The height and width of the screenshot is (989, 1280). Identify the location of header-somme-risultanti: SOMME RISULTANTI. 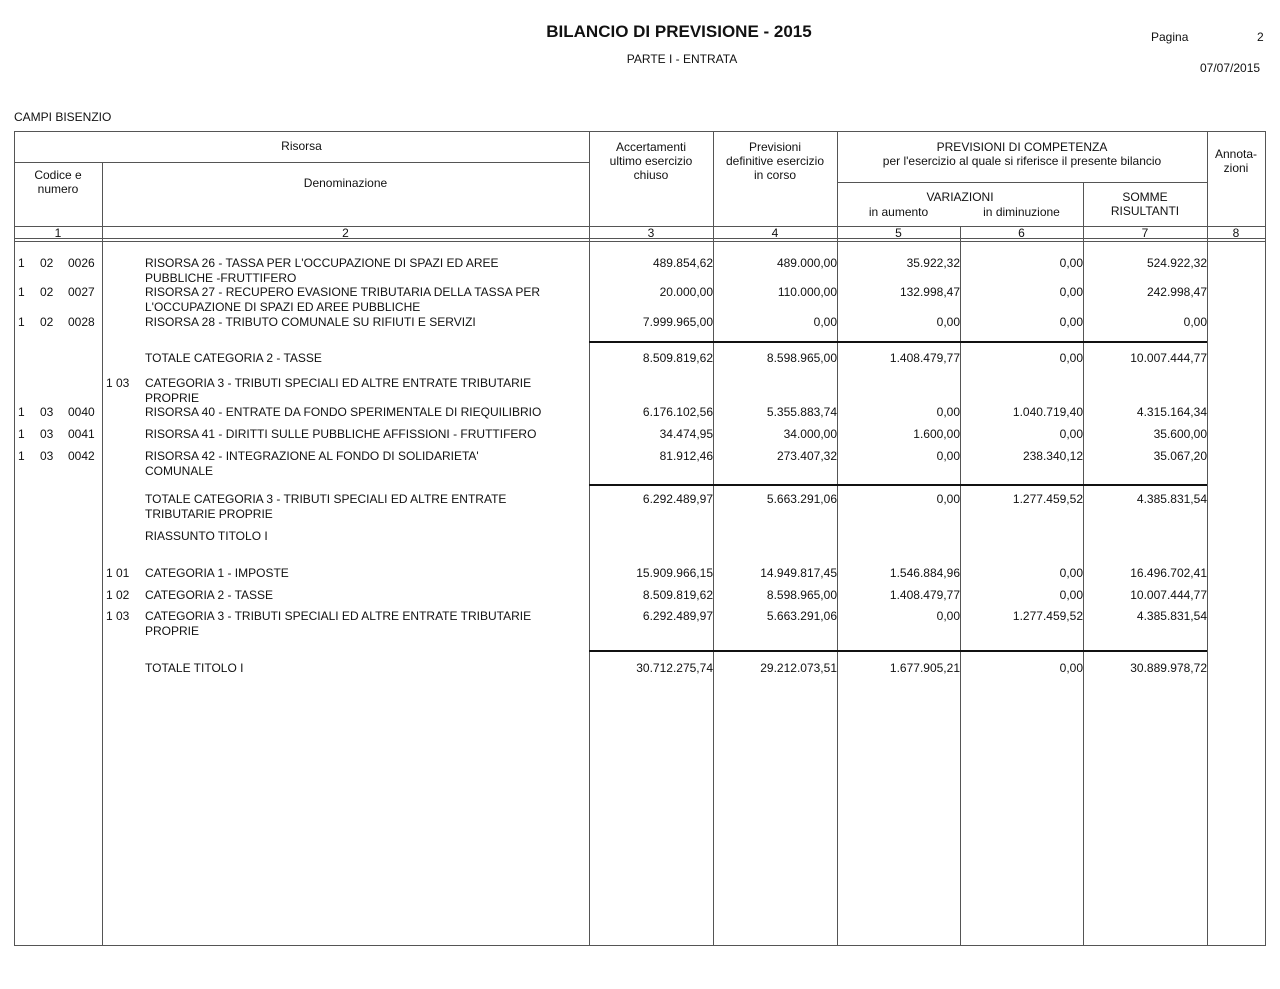
(1145, 204).